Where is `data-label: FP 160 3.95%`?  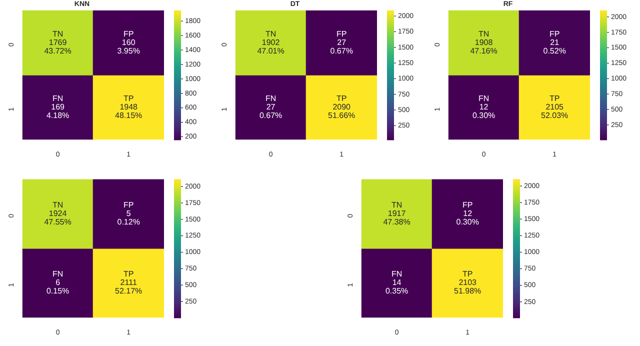 data-label: FP 160 3.95% is located at coordinates (128, 42).